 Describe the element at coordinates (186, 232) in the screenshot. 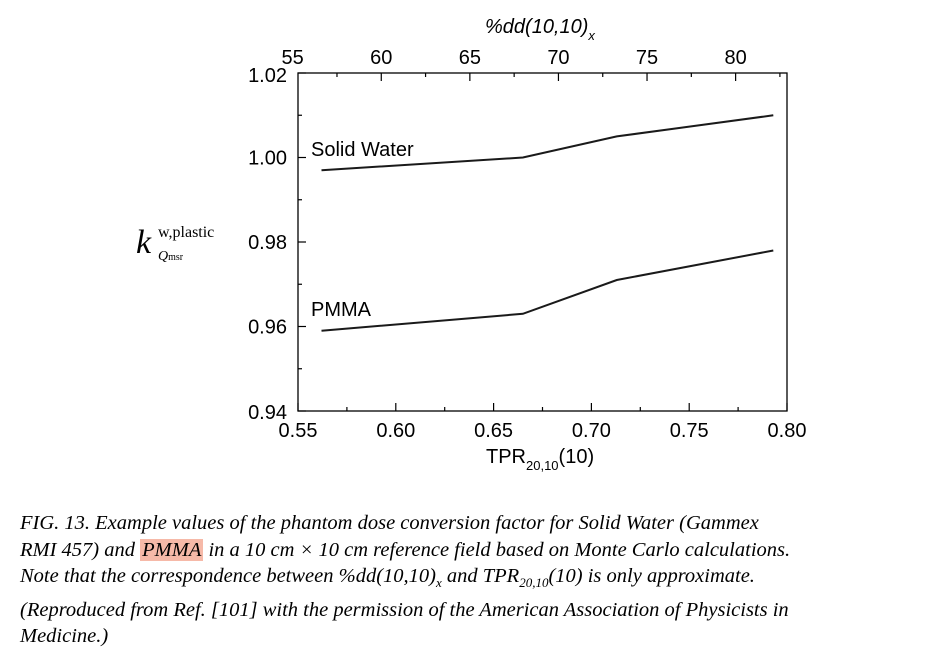

I see `y-axis-superscript: w,plastic` at that location.